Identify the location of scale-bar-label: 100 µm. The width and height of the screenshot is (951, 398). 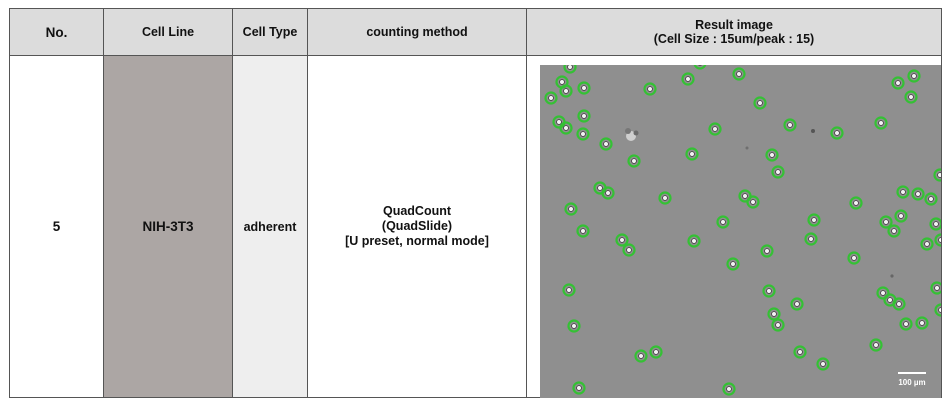
(911, 382).